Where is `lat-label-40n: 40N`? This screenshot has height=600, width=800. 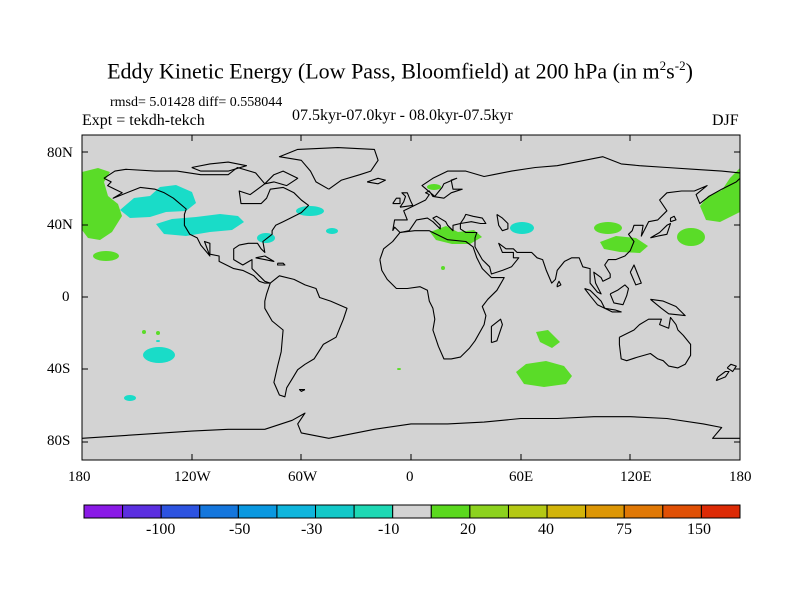 lat-label-40n: 40N is located at coordinates (60, 225).